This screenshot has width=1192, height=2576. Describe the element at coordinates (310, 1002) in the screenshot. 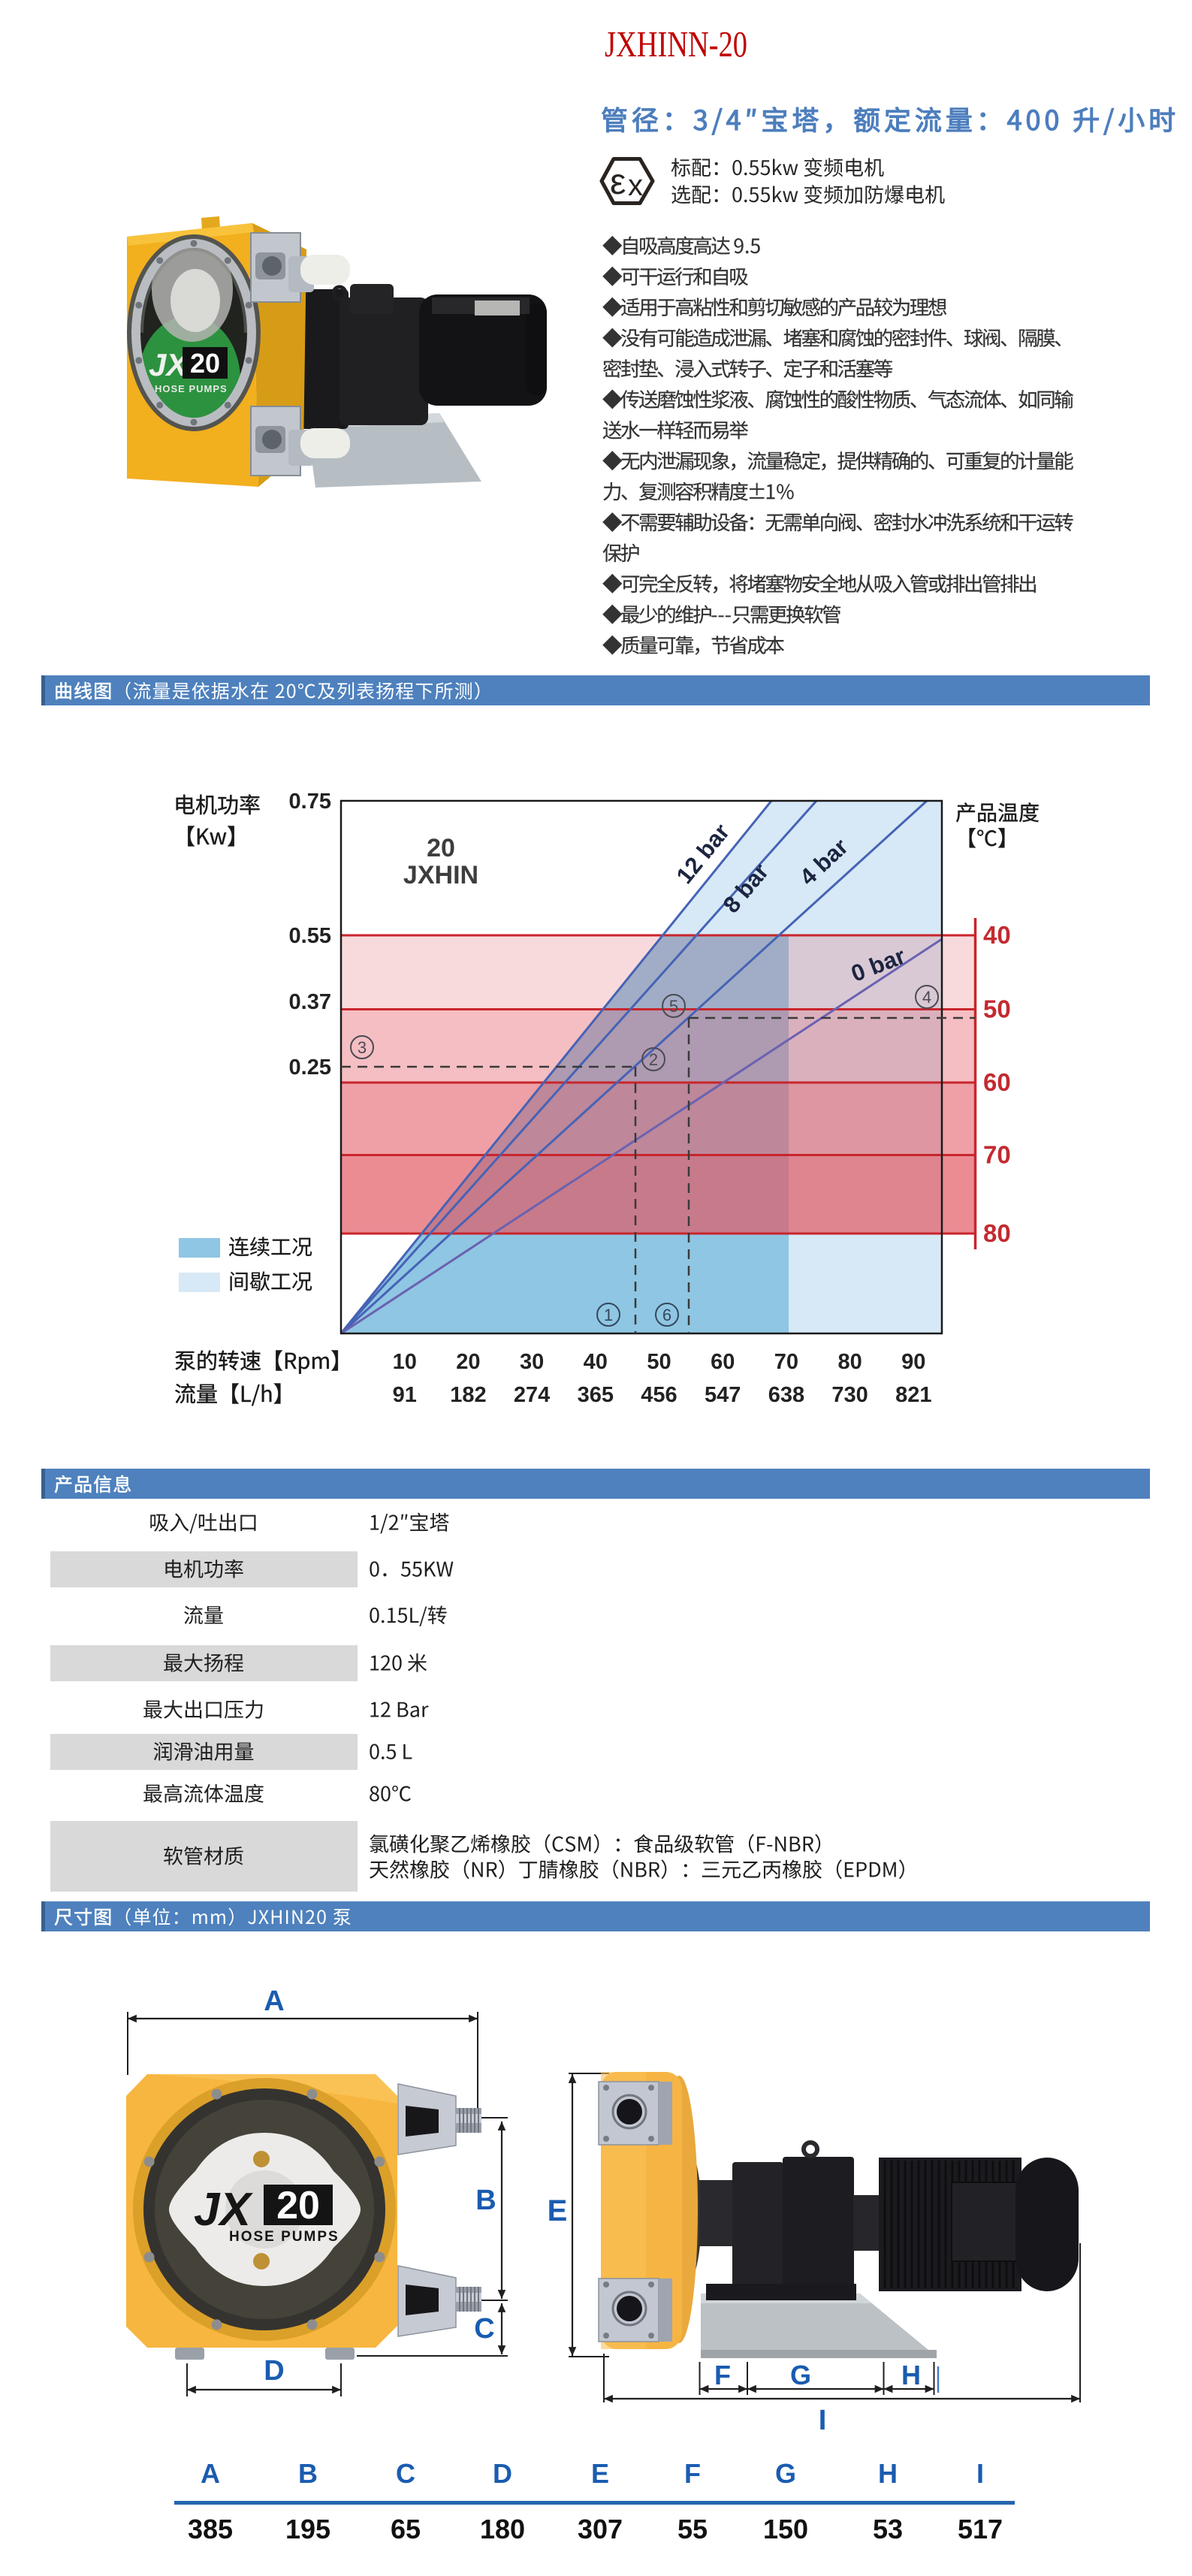

I see `svg-text: 0.37` at that location.